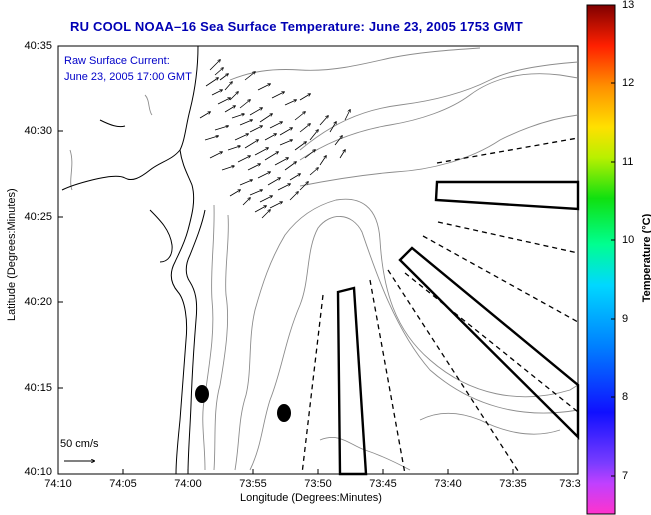 The image size is (651, 515). What do you see at coordinates (570, 484) in the screenshot?
I see `x-tick: 73:3` at bounding box center [570, 484].